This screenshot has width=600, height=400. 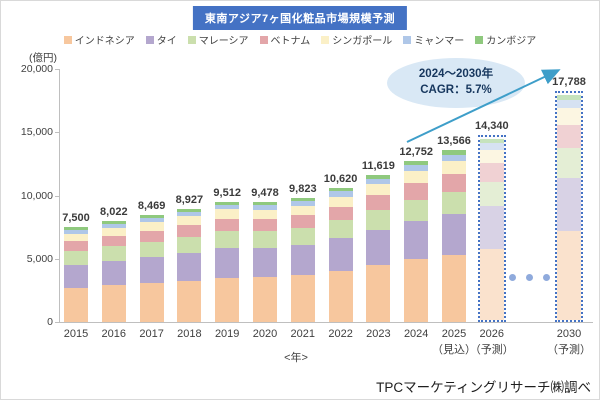 What do you see at coordinates (36, 132) in the screenshot?
I see `y-tick-label: 15,000` at bounding box center [36, 132].